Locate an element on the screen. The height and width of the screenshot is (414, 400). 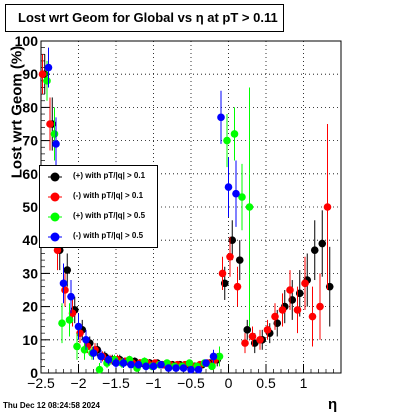
y-axis-label: Lost wrt Geom (%) is located at coordinates (17, 112).